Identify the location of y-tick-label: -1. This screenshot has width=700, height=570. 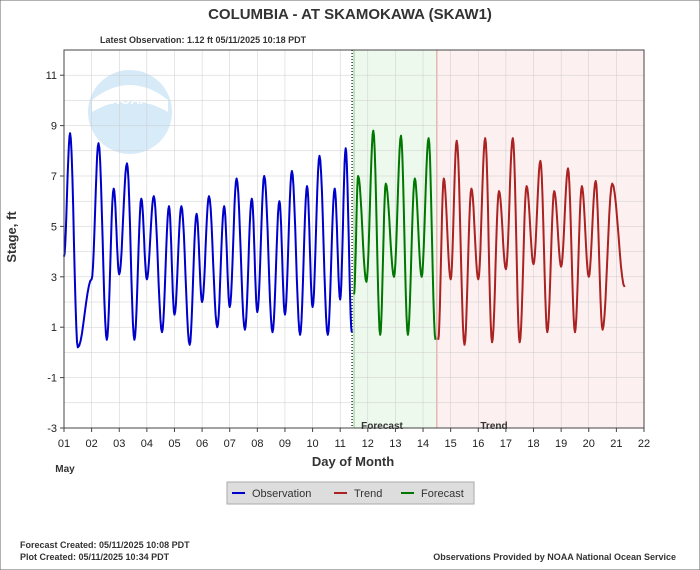
(52, 379).